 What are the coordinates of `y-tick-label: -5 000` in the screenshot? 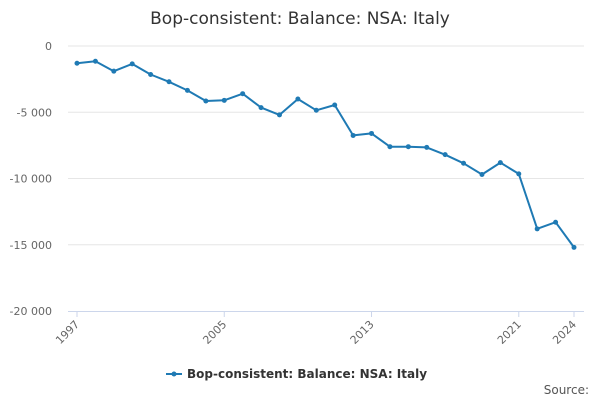 It's located at (34, 112).